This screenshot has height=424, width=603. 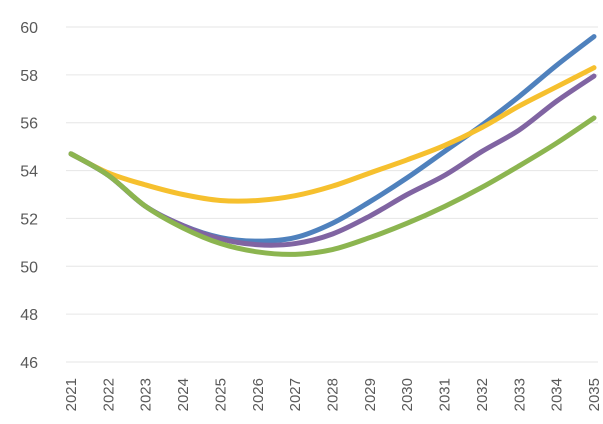 What do you see at coordinates (29, 267) in the screenshot?
I see `y-tick-label: 50` at bounding box center [29, 267].